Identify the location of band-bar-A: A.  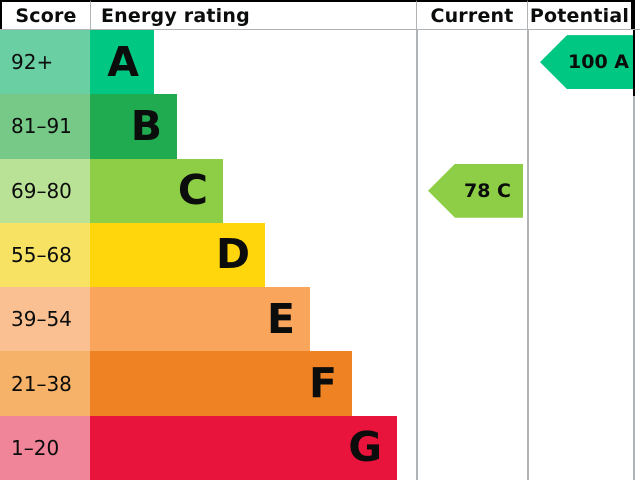
(122, 62).